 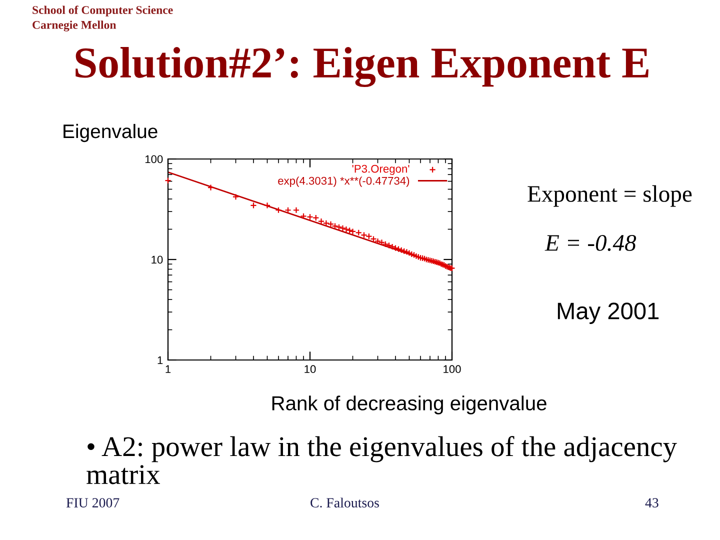 What do you see at coordinates (310, 369) in the screenshot?
I see `x-tick-label: 10` at bounding box center [310, 369].